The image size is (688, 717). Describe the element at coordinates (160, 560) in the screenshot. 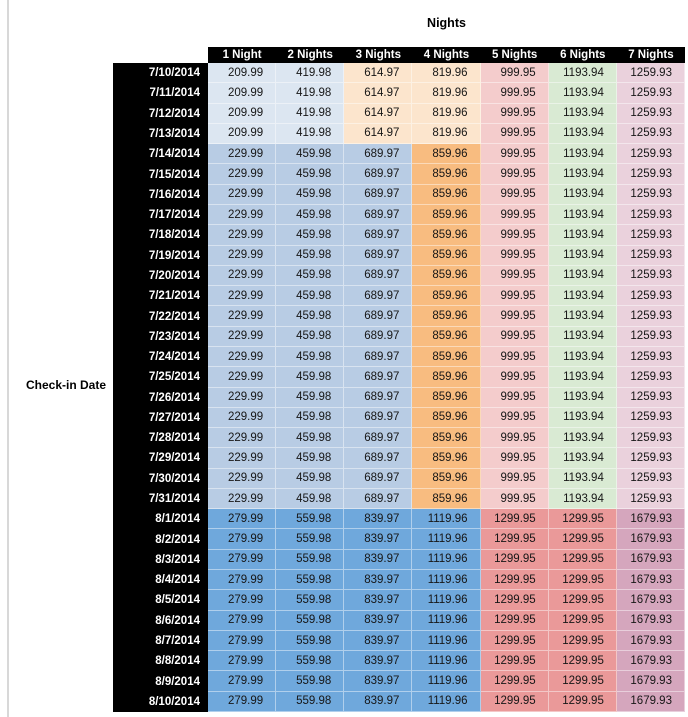

I see `row-header-date: 8/3/2014` at that location.